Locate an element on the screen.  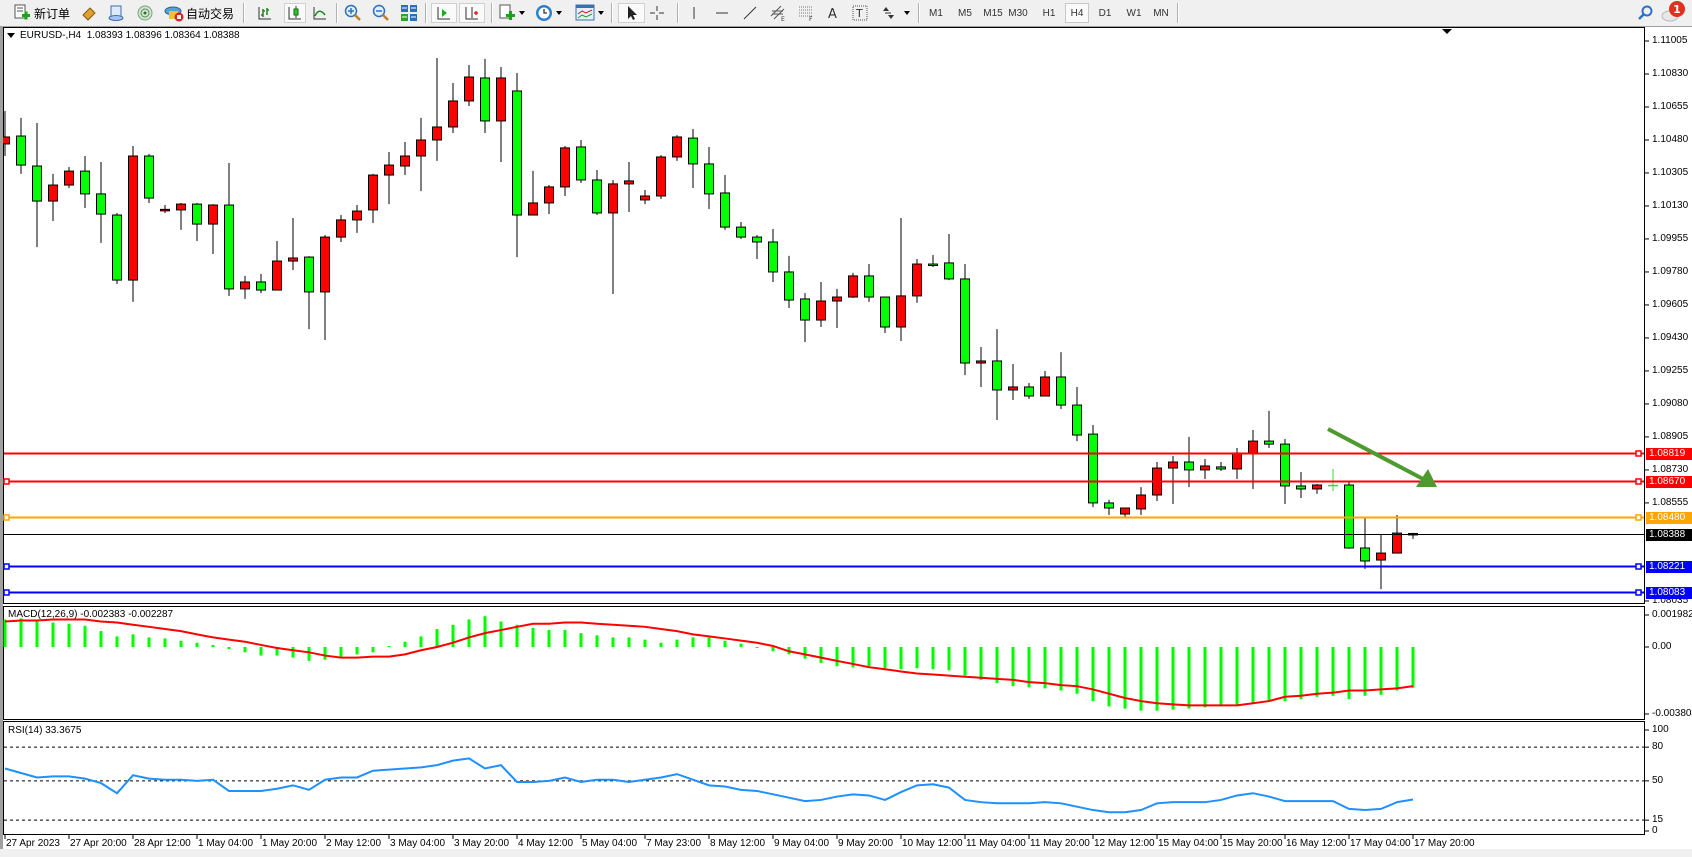
price-line-label: 1.08670 is located at coordinates (1669, 481).